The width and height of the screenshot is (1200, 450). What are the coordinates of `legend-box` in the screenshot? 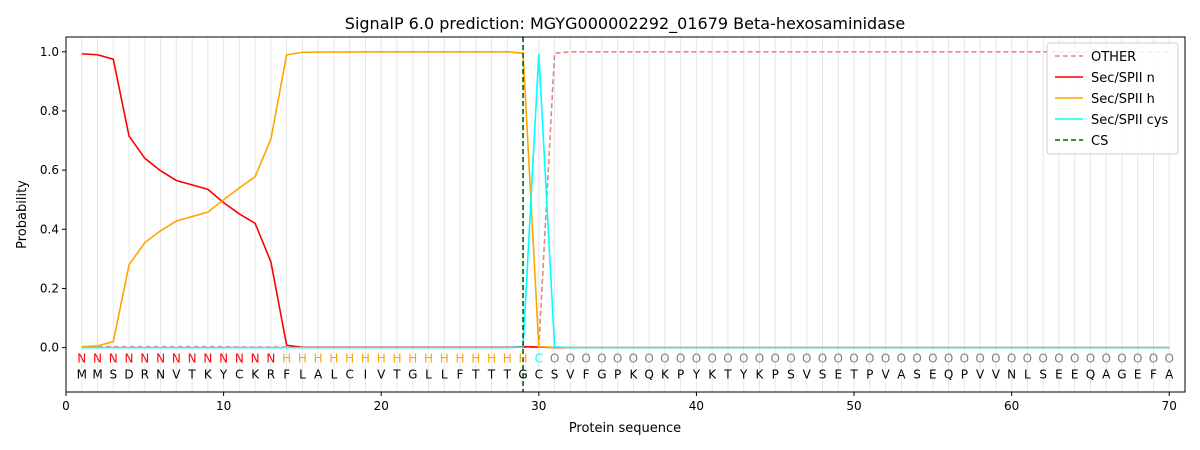 It's located at (1112, 98).